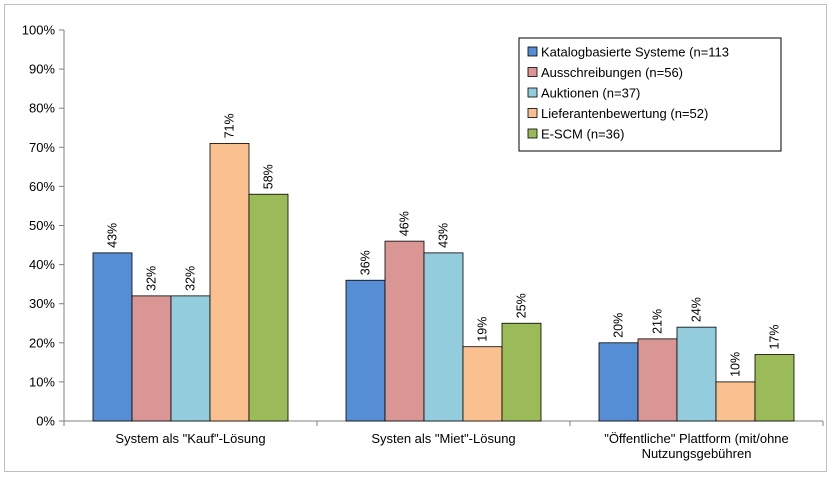 This screenshot has height=478, width=833. Describe the element at coordinates (696, 438) in the screenshot. I see `x-category-label: "Öffentliche" Plattform (mit/ohne` at that location.